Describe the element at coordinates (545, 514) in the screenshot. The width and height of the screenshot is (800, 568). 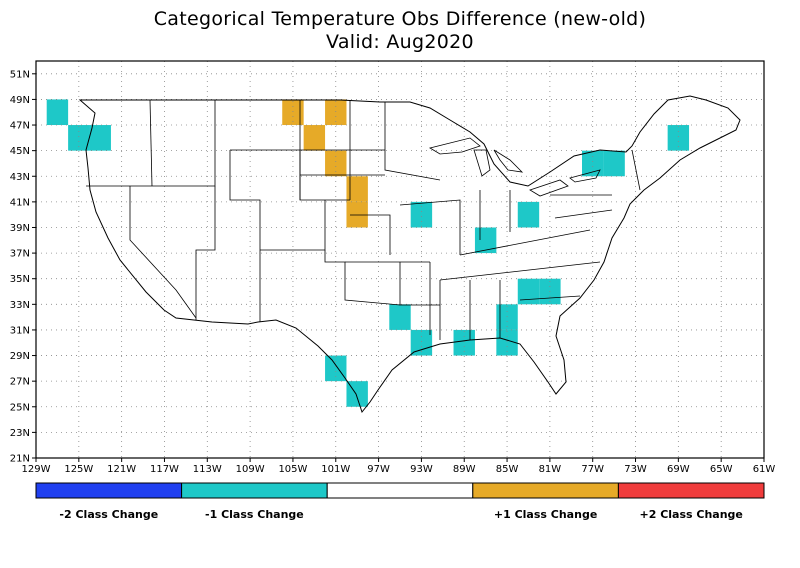
I see `legend-label: +1 Class Change` at that location.